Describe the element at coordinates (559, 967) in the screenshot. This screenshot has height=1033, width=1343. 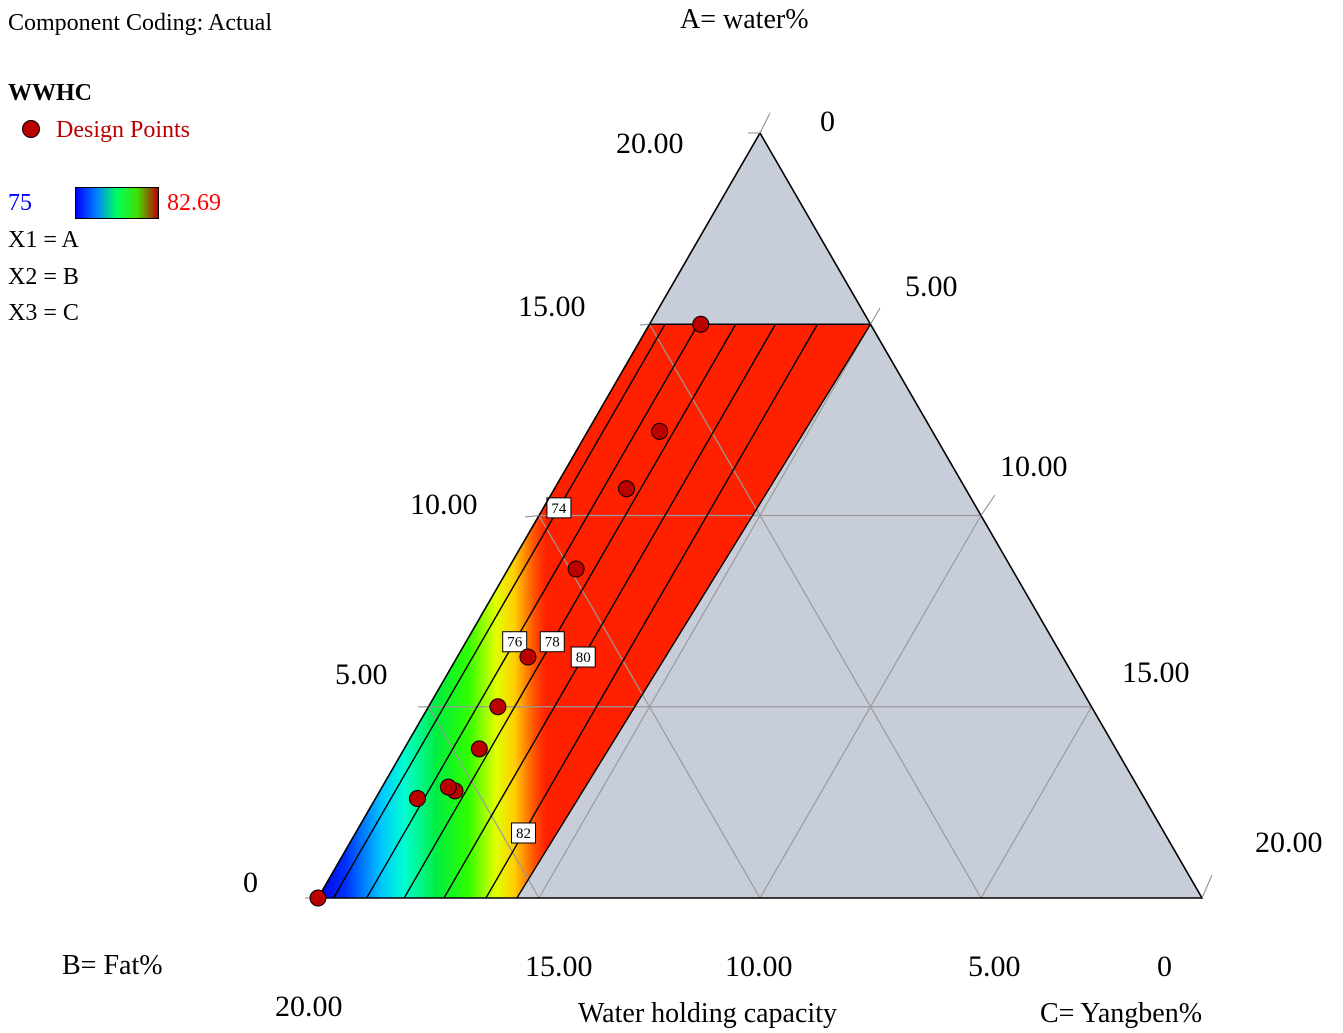
I see `c-tick-15: 15.00` at that location.